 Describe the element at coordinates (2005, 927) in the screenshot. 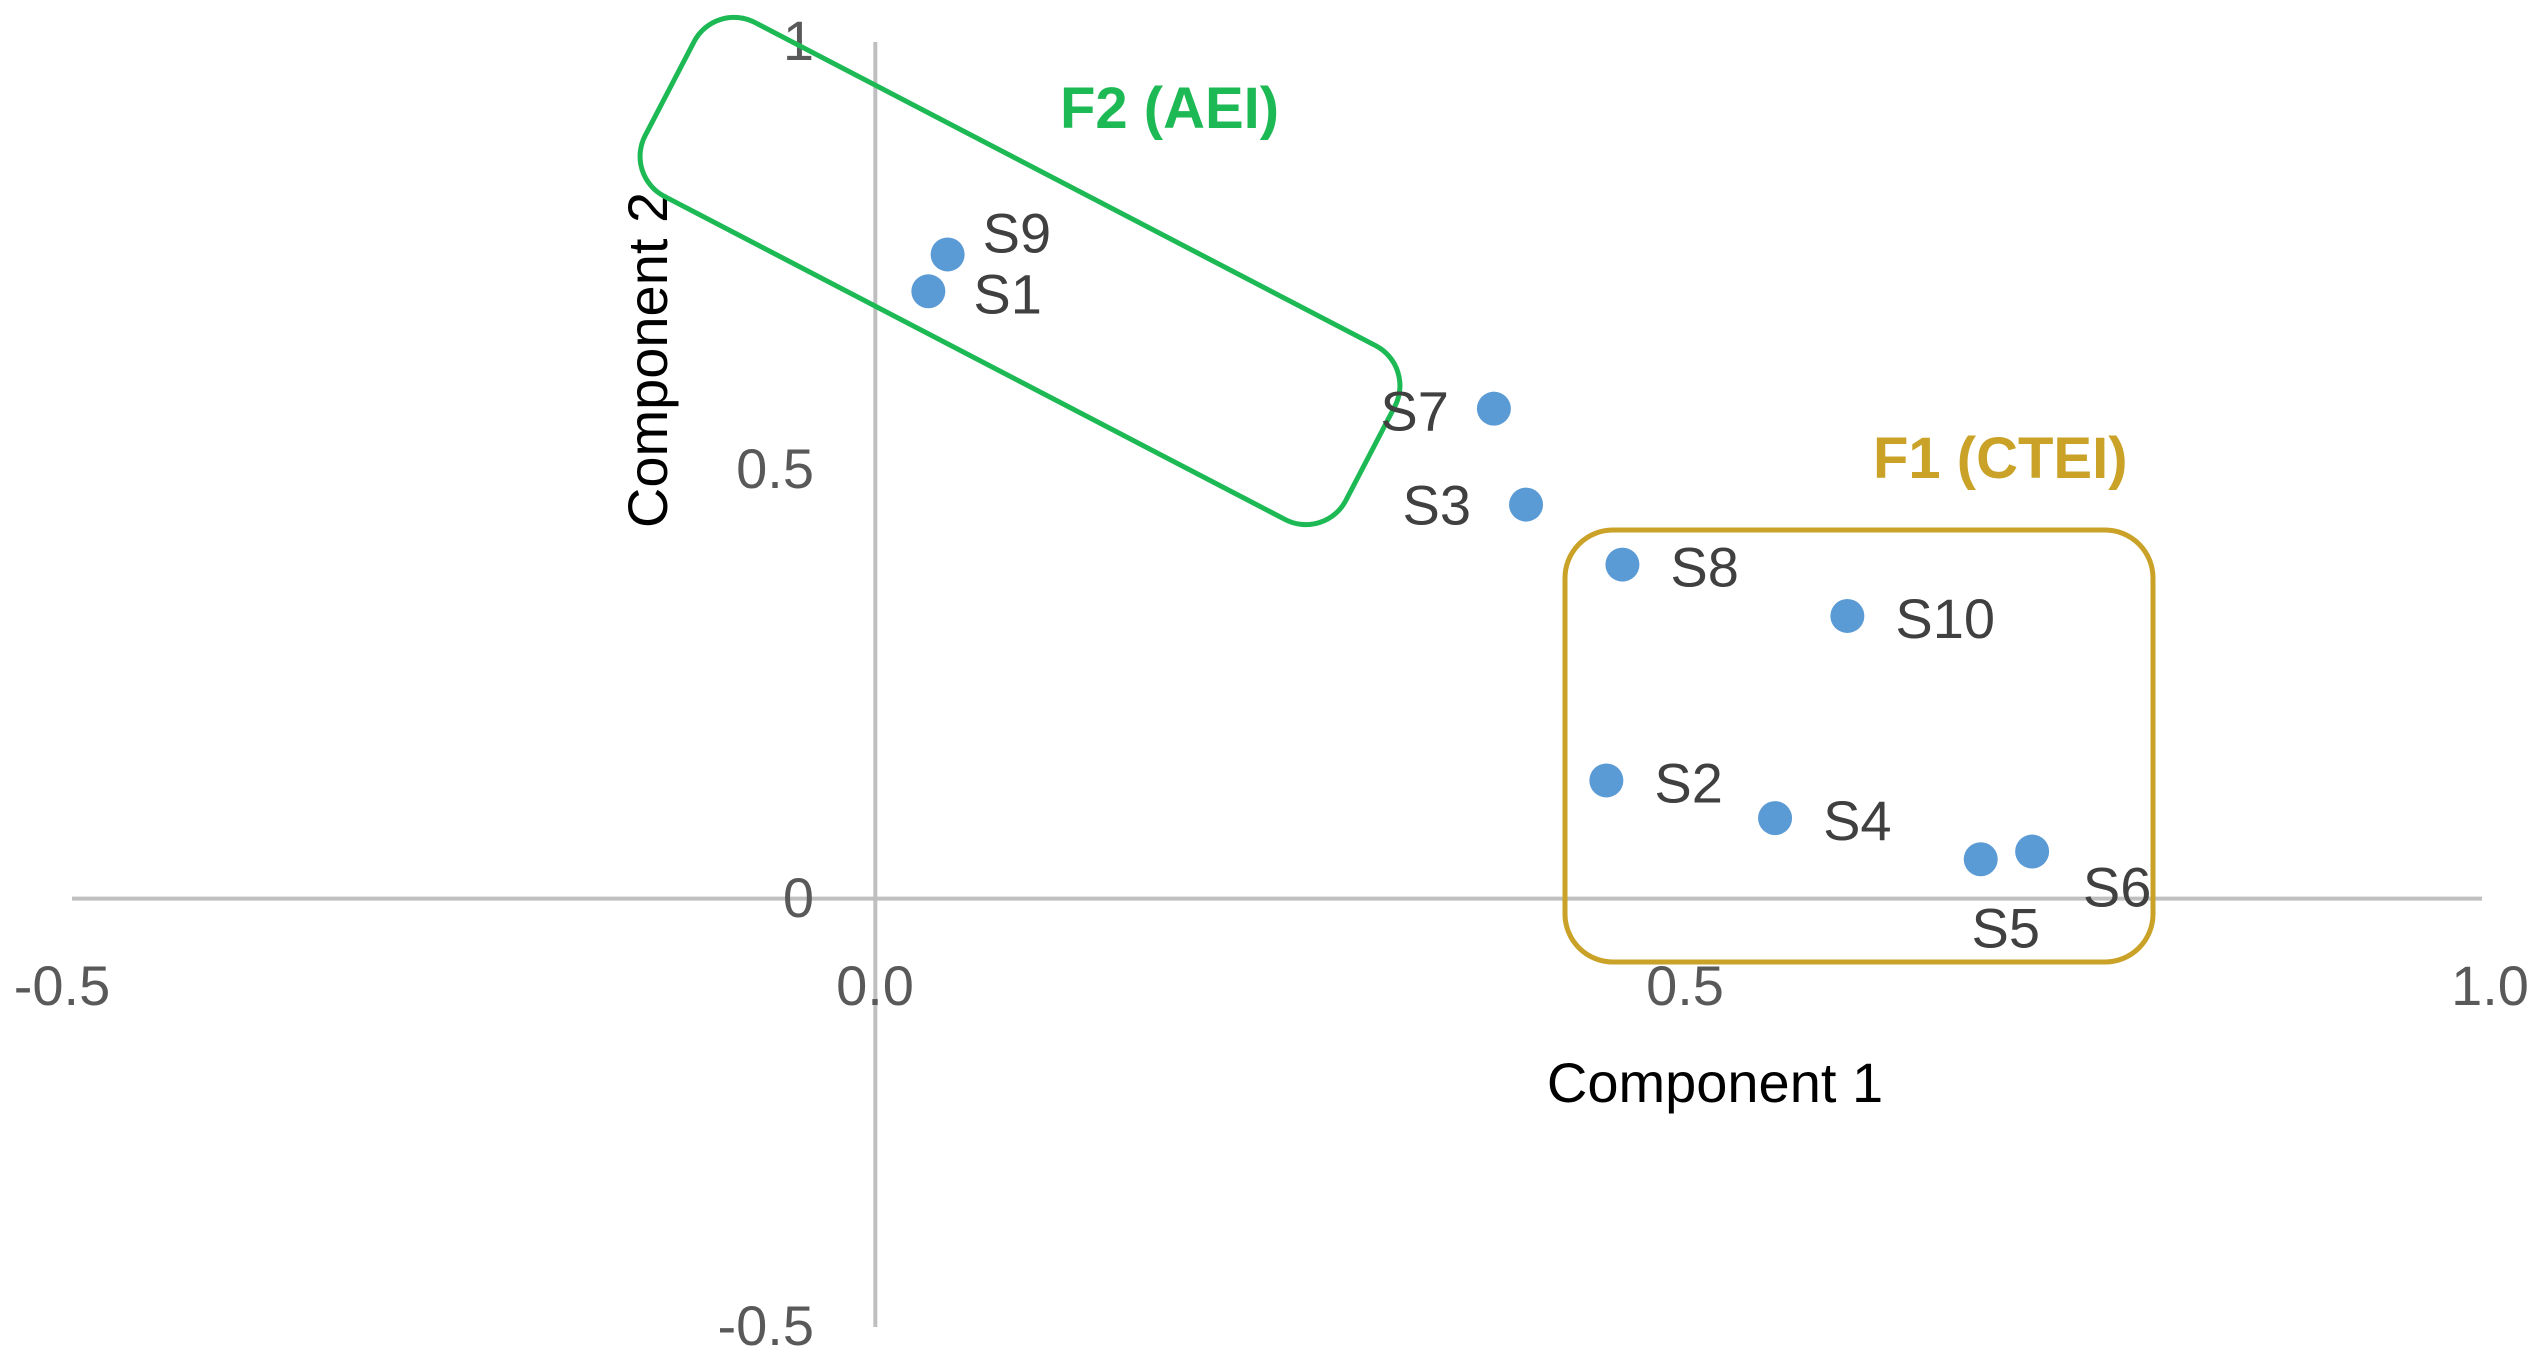

I see `point-label-s5: S5` at that location.